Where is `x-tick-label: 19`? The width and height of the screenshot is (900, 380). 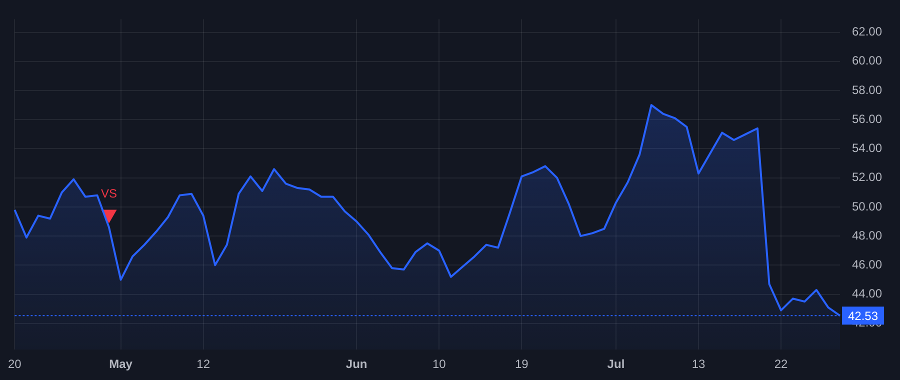 x-tick-label: 19 is located at coordinates (521, 364).